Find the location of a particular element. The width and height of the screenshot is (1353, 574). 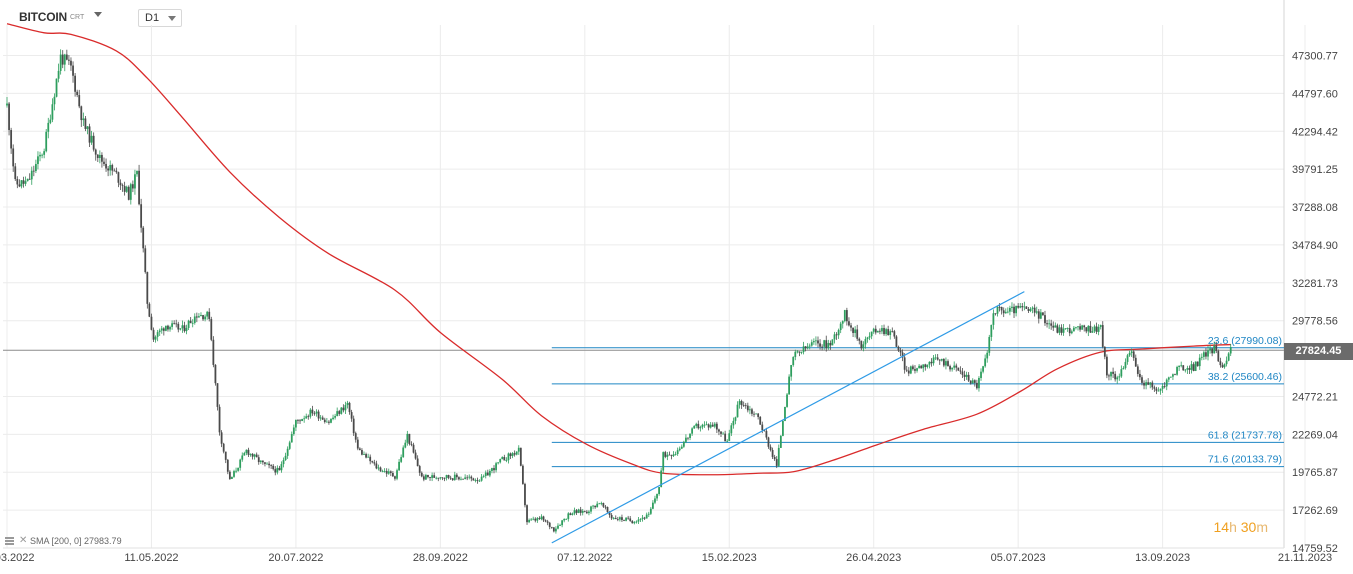

fibonacci-level-label: 38.2 (25600.46) is located at coordinates (1245, 377).